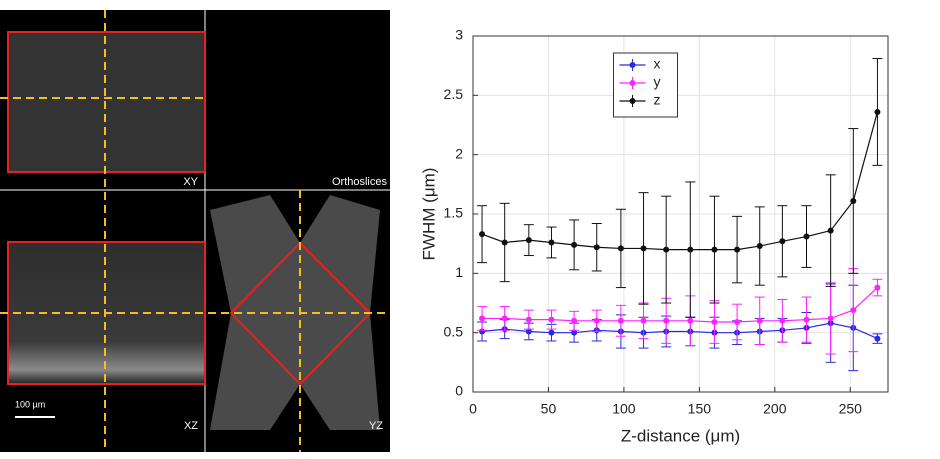  I want to click on legend-box, so click(645, 85).